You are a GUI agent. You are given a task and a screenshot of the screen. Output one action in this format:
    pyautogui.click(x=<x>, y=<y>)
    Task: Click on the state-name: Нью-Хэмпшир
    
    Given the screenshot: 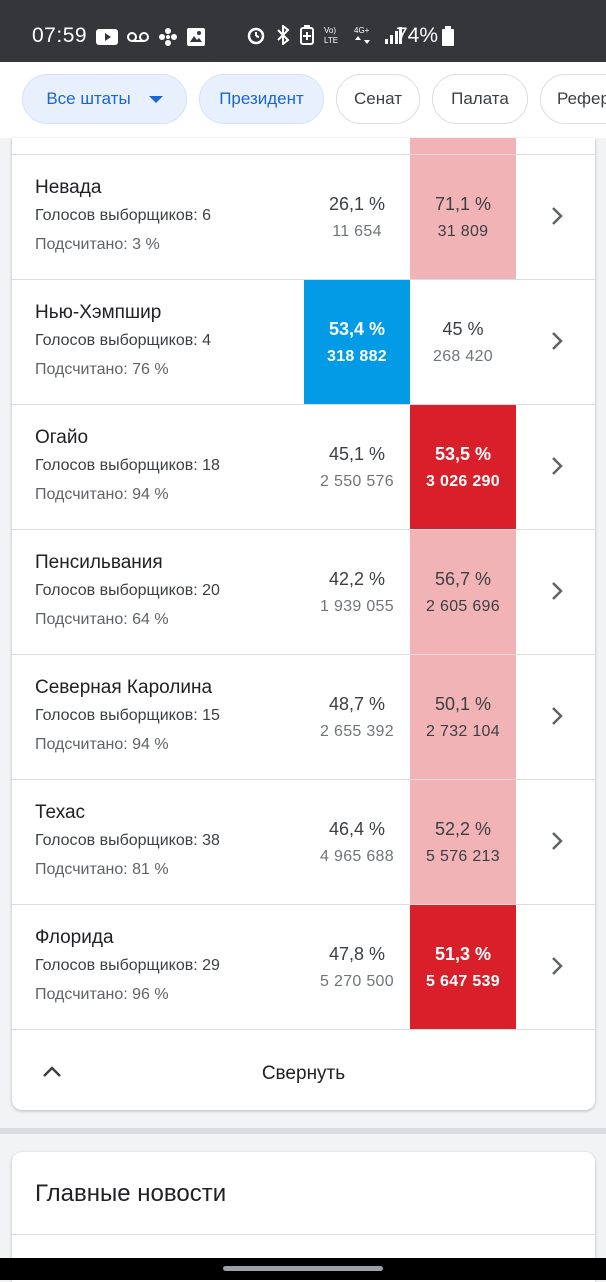 What is the action you would take?
    pyautogui.click(x=98, y=312)
    